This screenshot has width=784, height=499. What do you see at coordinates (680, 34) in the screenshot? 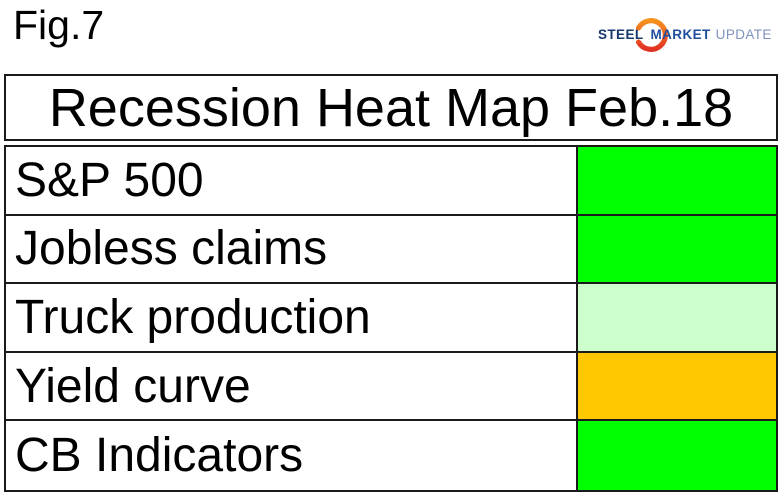
I see `logo-word-market: MARKET` at bounding box center [680, 34].